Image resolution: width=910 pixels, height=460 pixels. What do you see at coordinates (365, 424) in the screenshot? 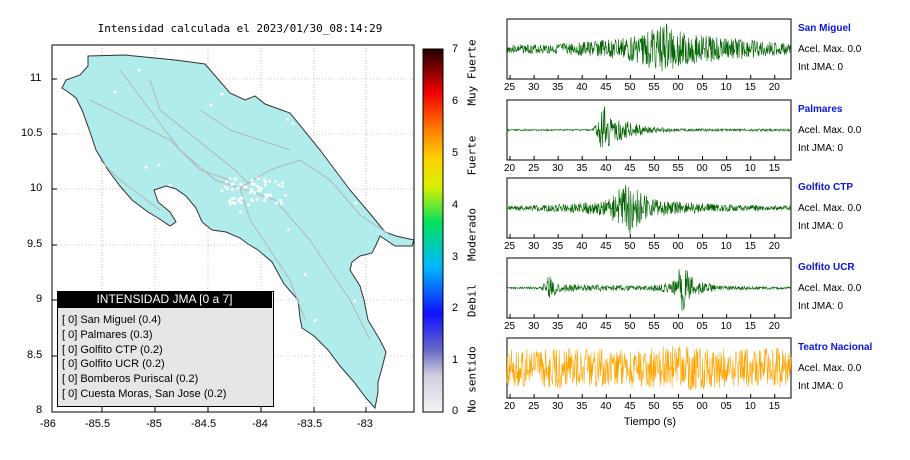
I see `map-xtick: -83` at bounding box center [365, 424].